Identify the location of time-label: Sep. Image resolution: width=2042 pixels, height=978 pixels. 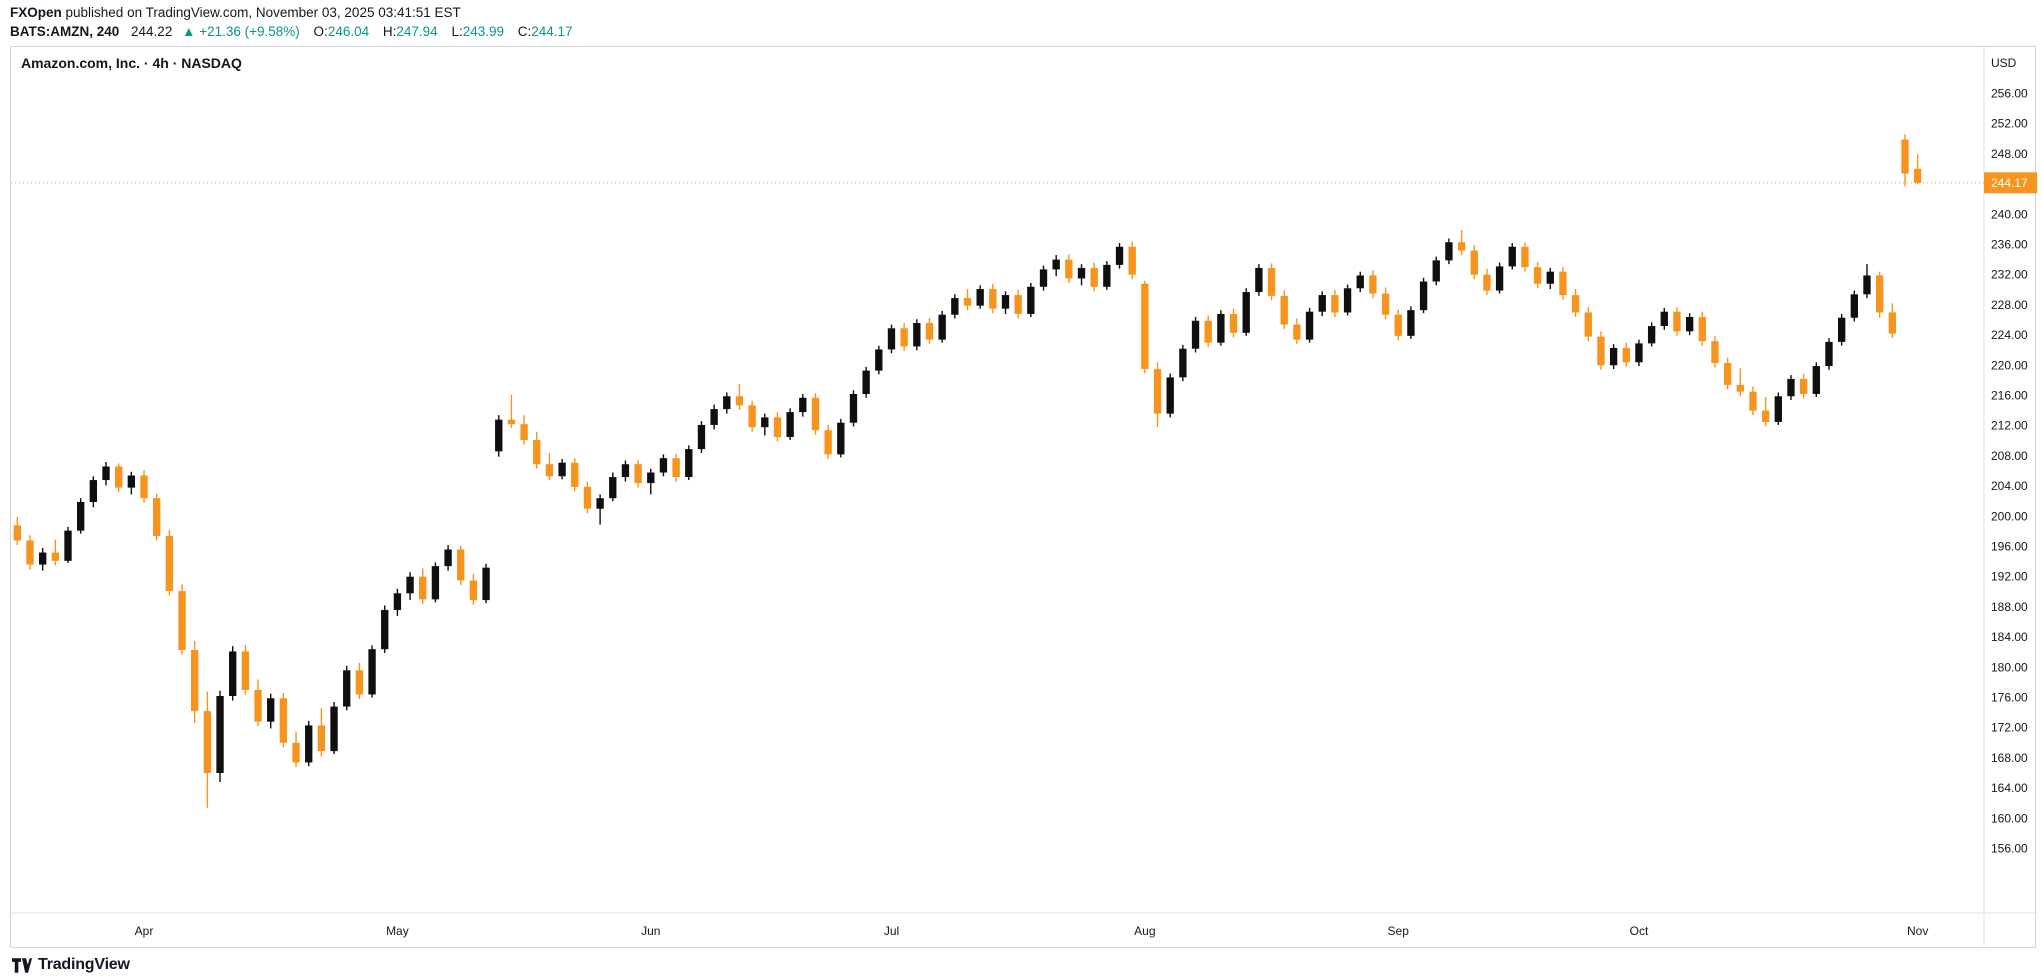
(1399, 931).